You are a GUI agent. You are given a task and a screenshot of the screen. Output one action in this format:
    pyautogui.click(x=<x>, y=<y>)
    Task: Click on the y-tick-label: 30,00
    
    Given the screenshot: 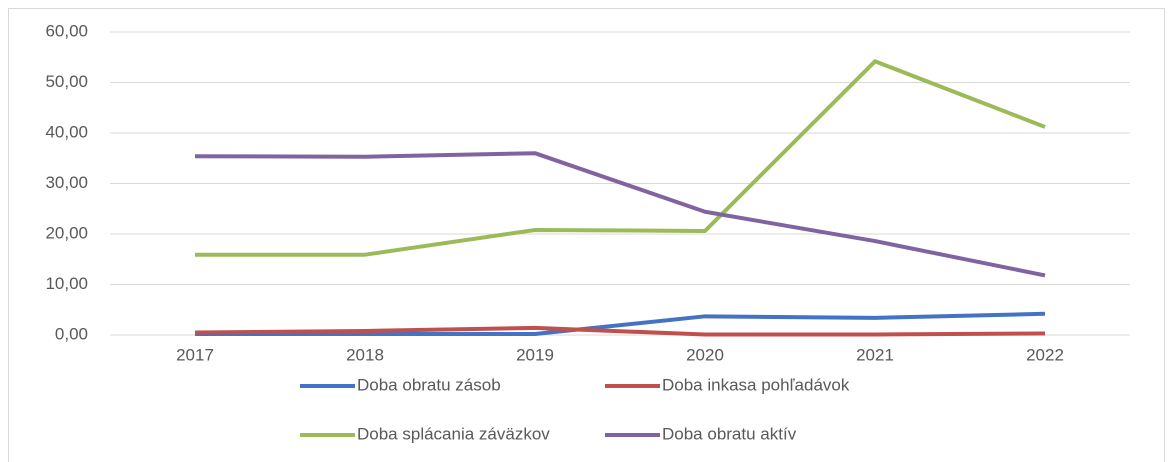 What is the action you would take?
    pyautogui.click(x=66, y=182)
    